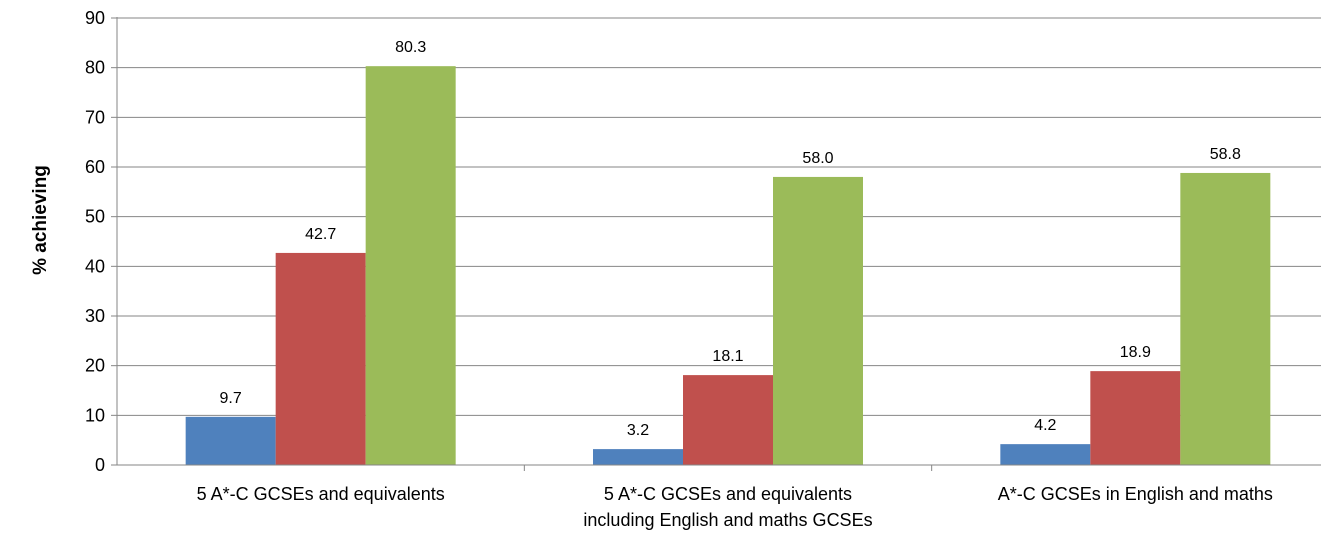 This screenshot has height=534, width=1321. I want to click on y-tick-label: 80, so click(95, 68).